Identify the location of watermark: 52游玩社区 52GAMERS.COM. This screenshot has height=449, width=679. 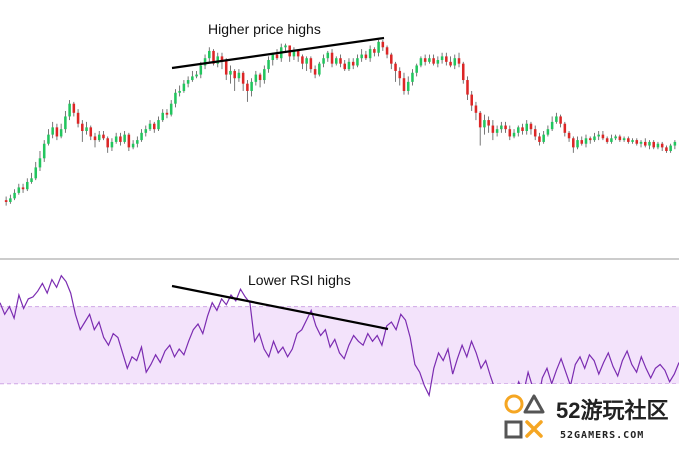
(584, 416).